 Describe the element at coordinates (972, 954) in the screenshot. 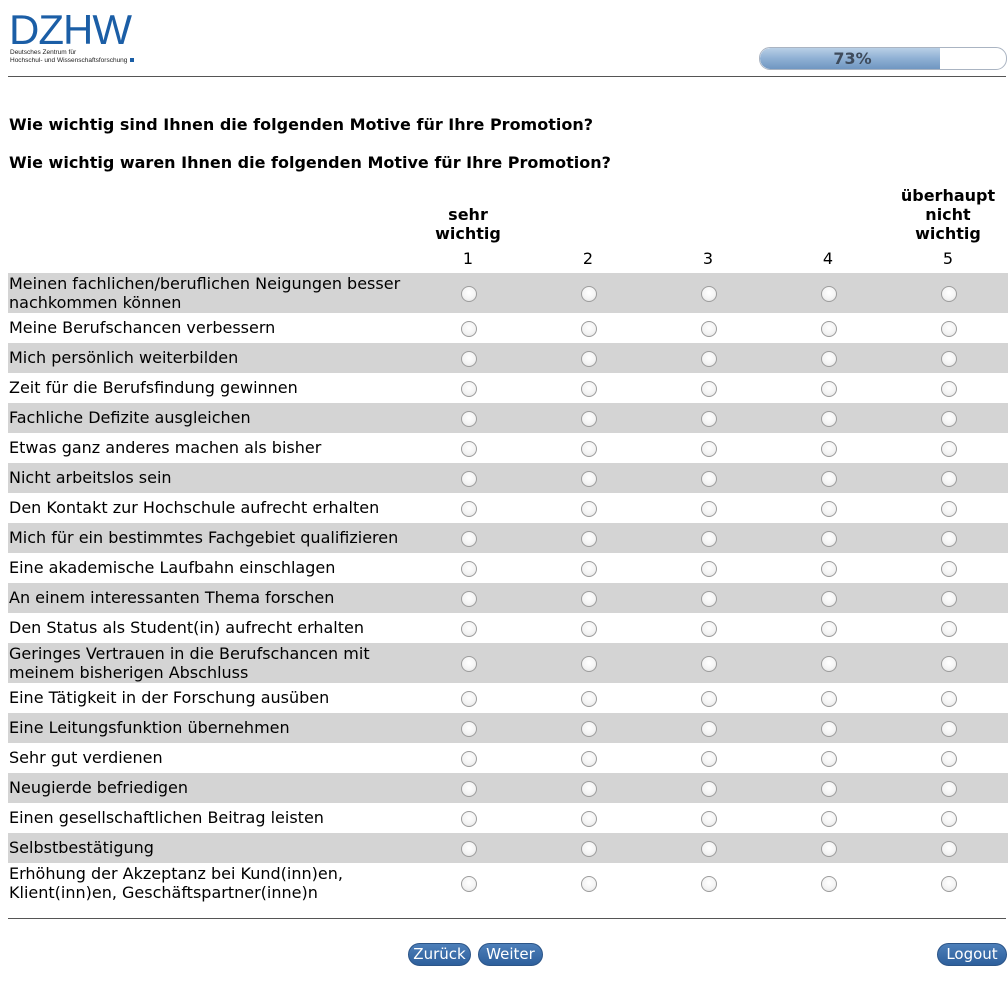

I see `logout-button: Logout` at that location.